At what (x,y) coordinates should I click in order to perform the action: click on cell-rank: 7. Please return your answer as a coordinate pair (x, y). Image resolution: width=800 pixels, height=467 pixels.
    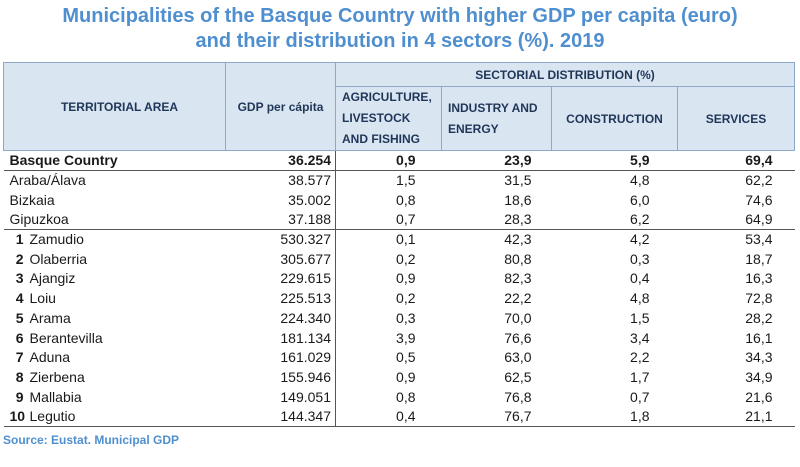
    Looking at the image, I should click on (19, 357).